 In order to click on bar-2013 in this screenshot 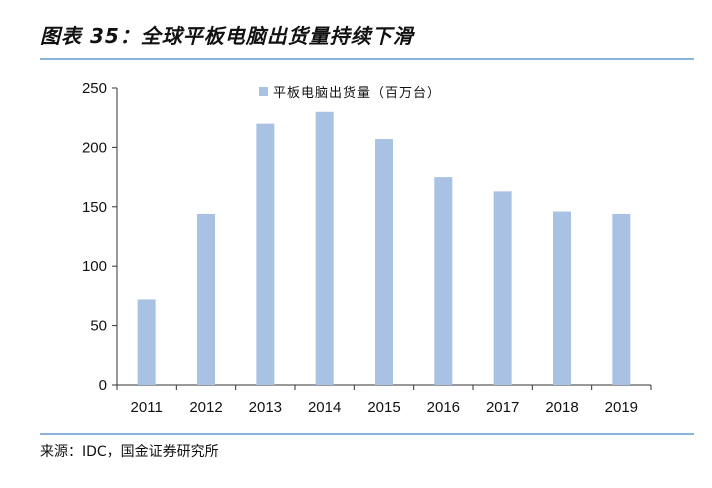, I will do `click(265, 254)`.